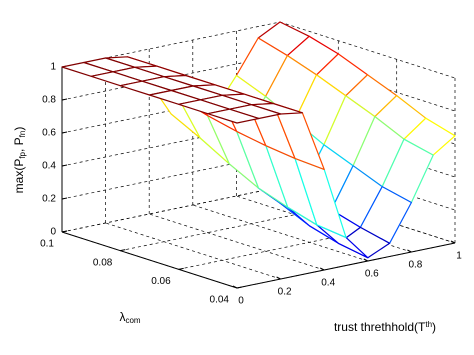 The image size is (474, 355). Describe the element at coordinates (428, 324) in the screenshot. I see `x-axis-label-part: th` at that location.